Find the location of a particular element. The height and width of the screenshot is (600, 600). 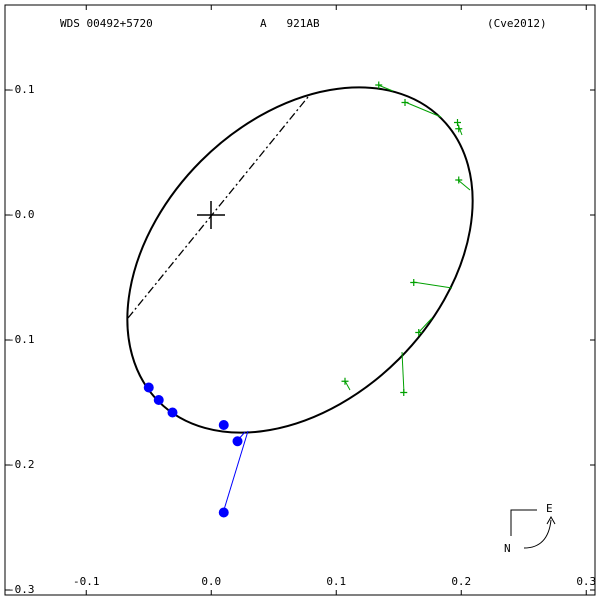

y-tick-label: -0.2 is located at coordinates (21, 464).